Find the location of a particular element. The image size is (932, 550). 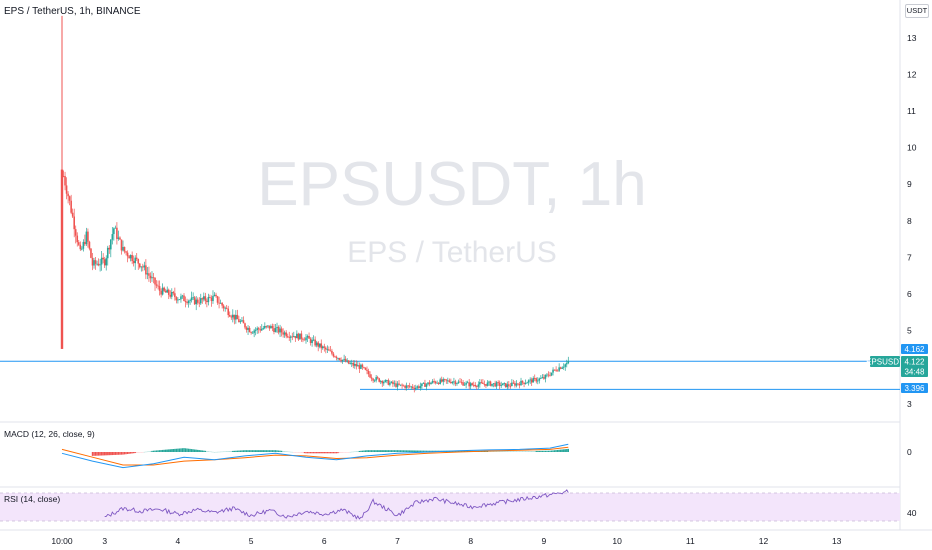

time-tick: 10 is located at coordinates (617, 541).